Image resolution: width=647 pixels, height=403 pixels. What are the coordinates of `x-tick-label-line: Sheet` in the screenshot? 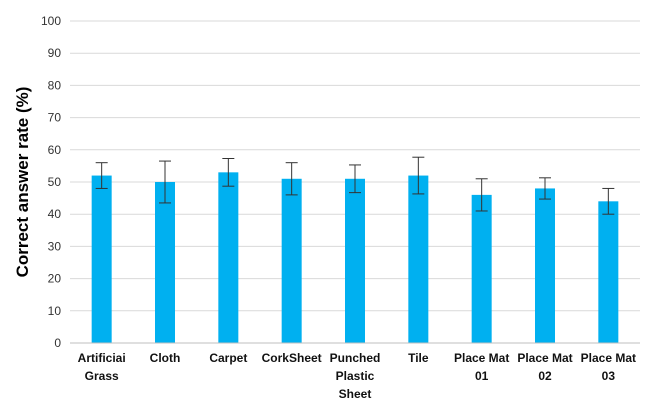 It's located at (355, 394).